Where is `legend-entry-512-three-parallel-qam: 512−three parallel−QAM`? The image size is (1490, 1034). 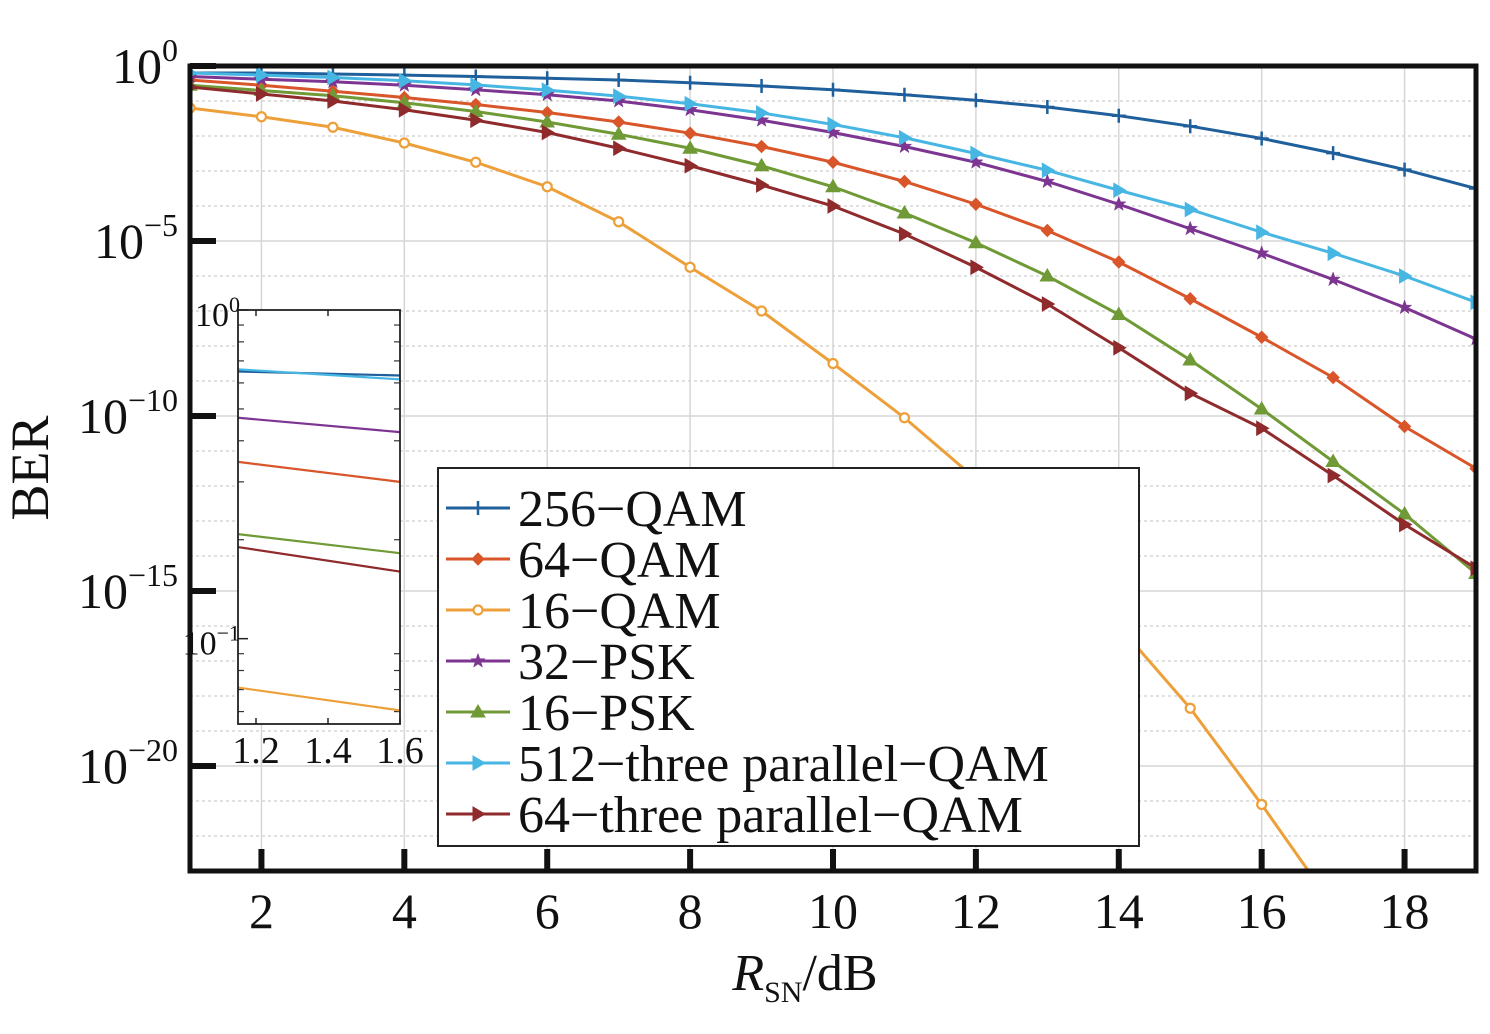
legend-entry-512-three-parallel-qam: 512−three parallel−QAM is located at coordinates (747, 764).